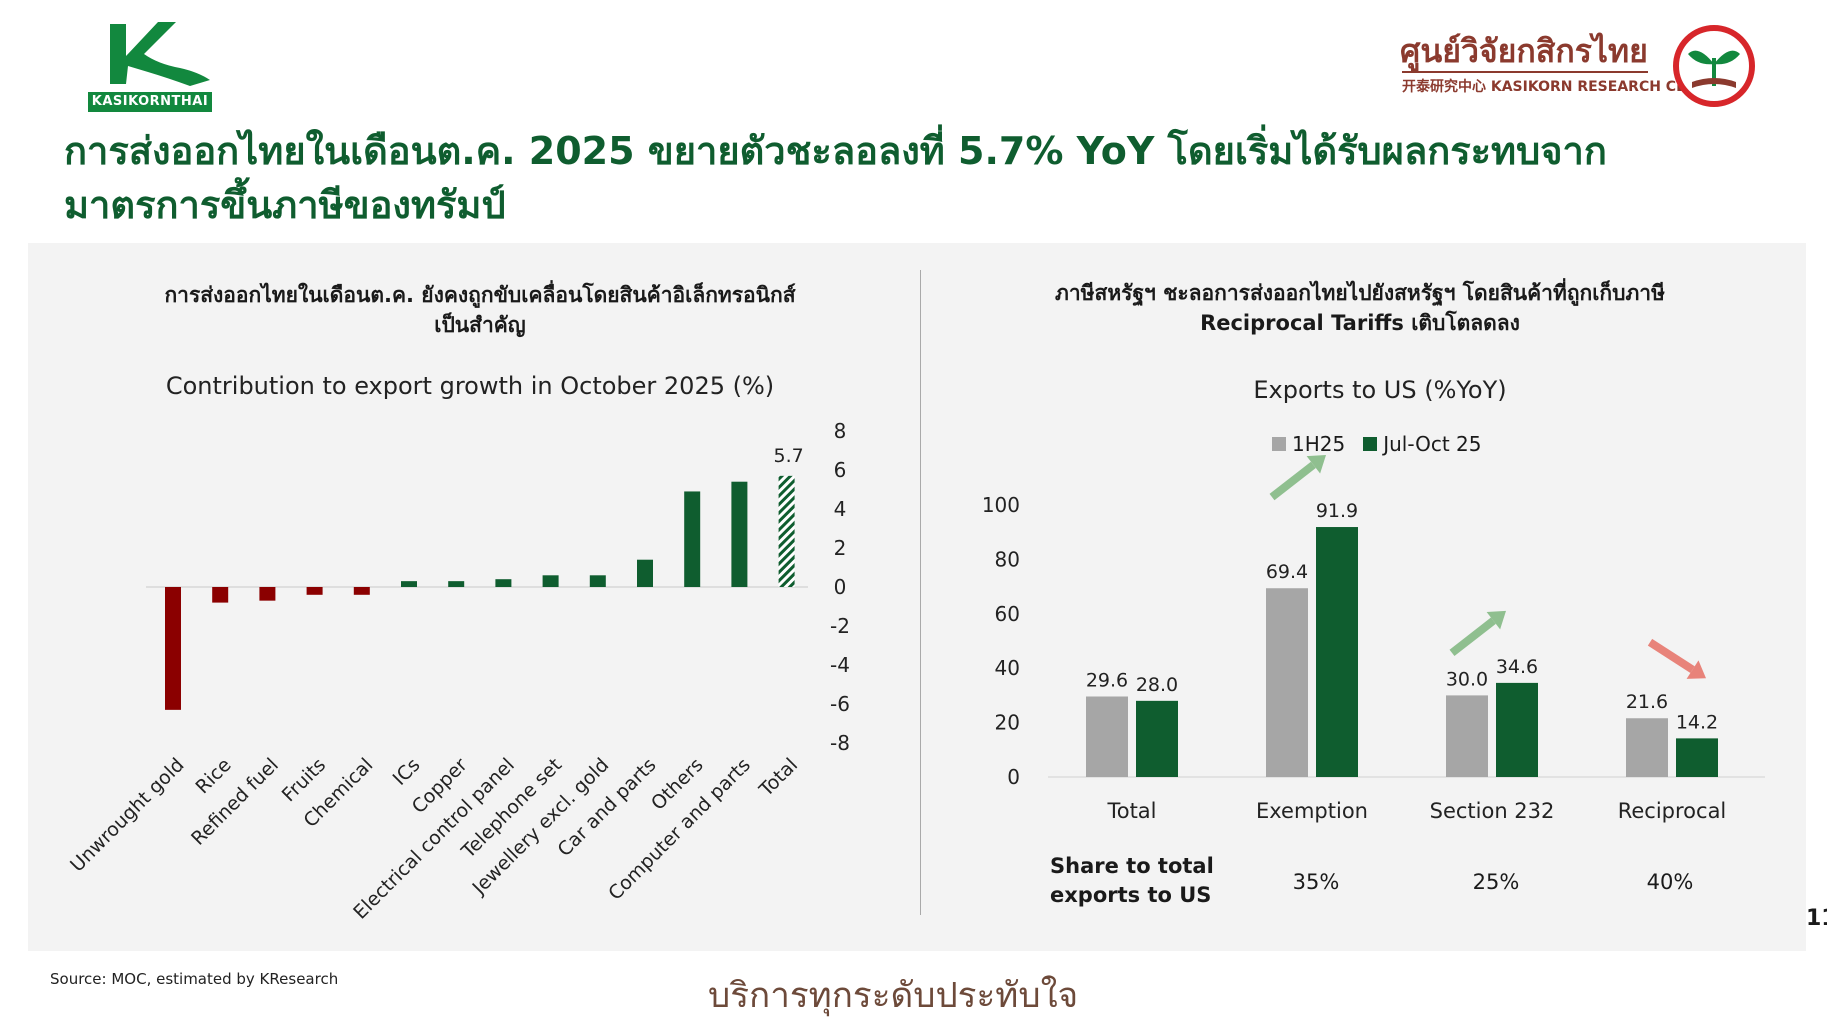  I want to click on legend-item-jul-oct: Jul-Oct 25, so click(1422, 444).